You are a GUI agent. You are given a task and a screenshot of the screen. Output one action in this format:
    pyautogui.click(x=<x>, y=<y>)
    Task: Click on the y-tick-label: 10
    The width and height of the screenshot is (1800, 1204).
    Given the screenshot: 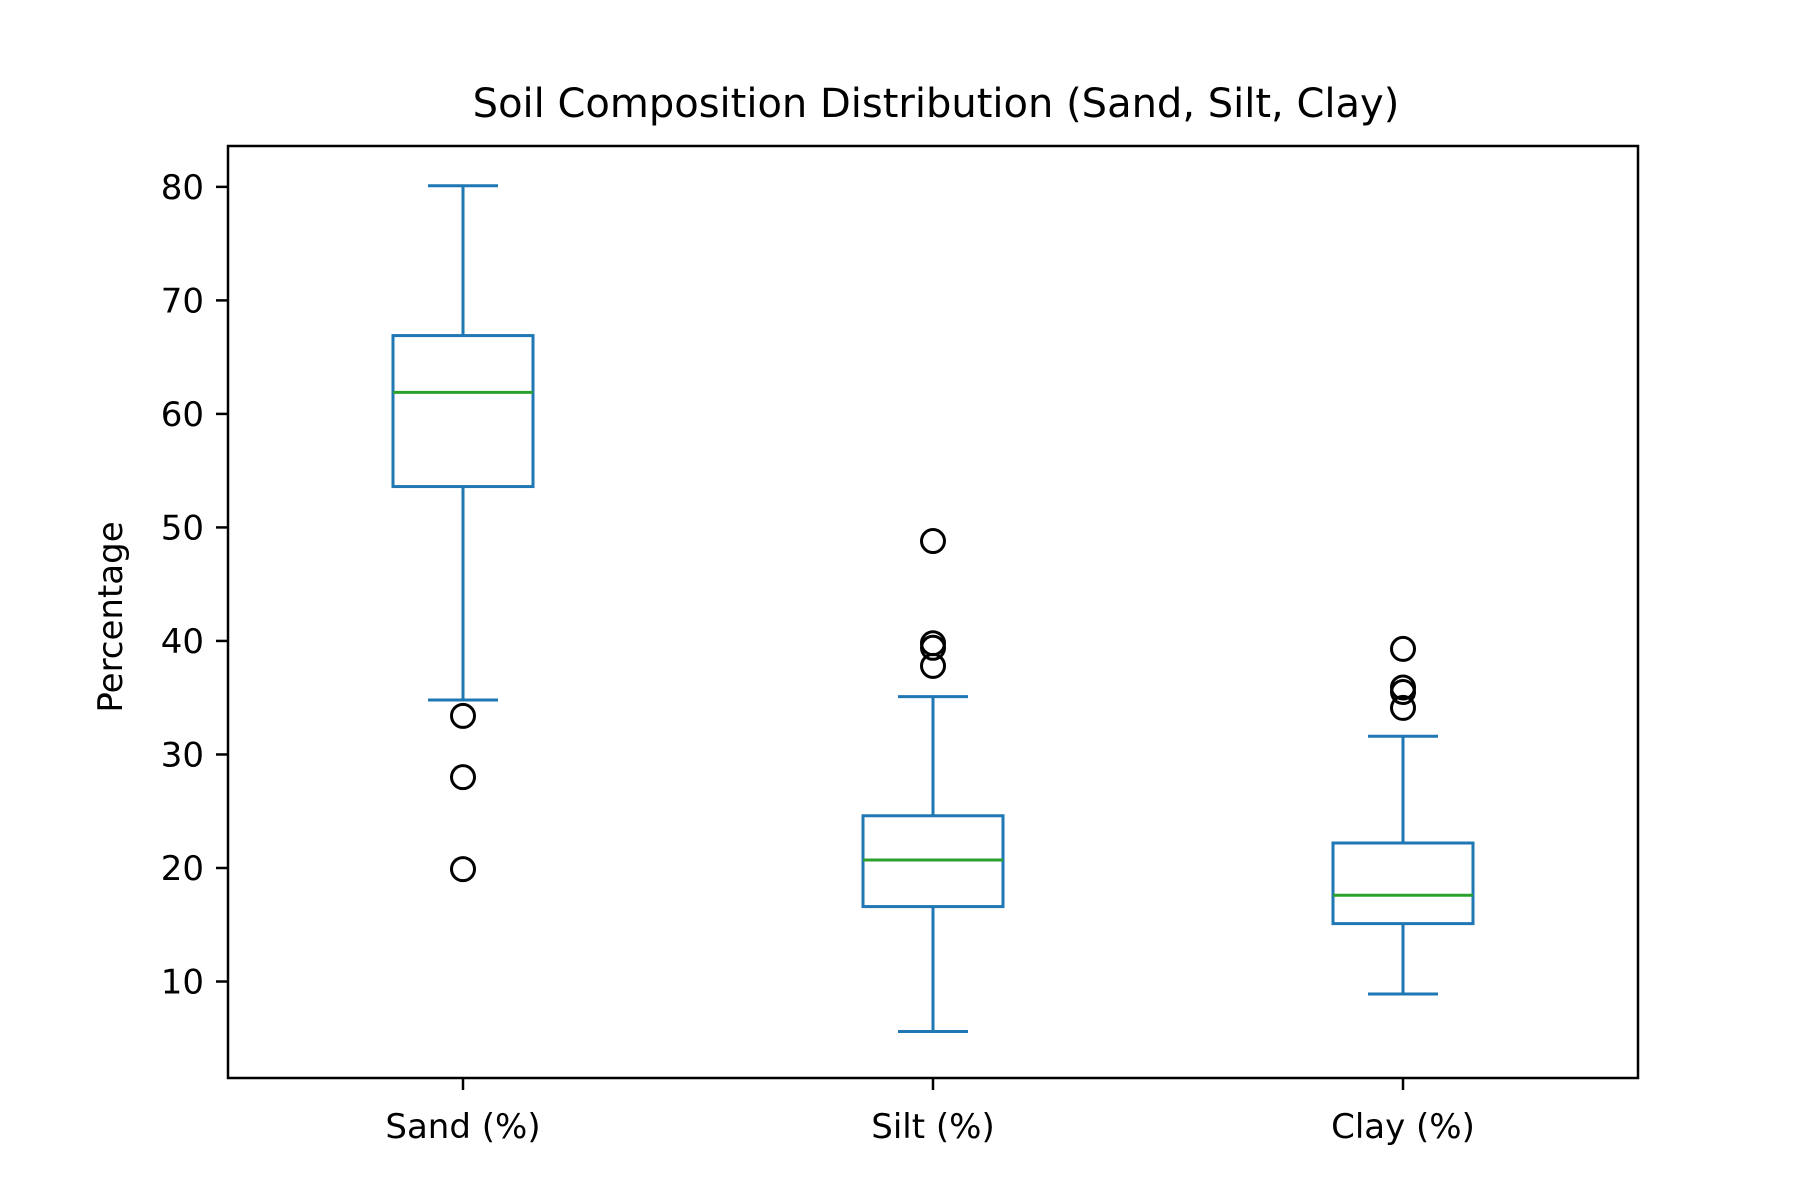 What is the action you would take?
    pyautogui.click(x=182, y=983)
    